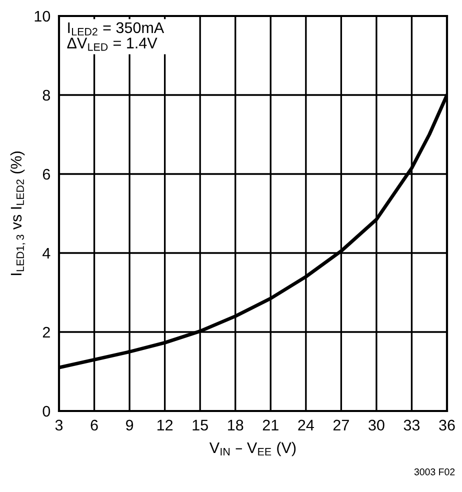 This screenshot has width=462, height=492. Describe the element at coordinates (200, 425) in the screenshot. I see `x-tick-label: 15` at that location.